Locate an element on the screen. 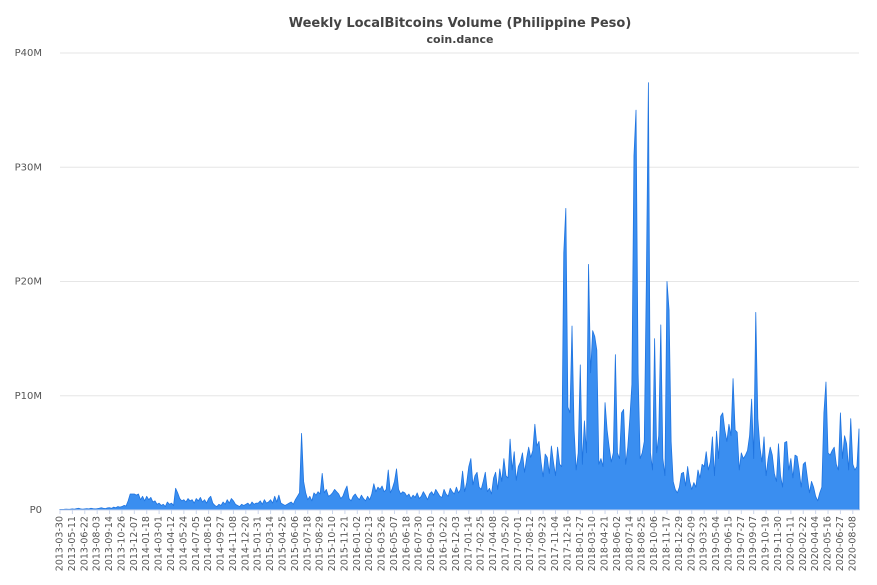 The height and width of the screenshot is (585, 877). x-tick-label: 2020-02-22 is located at coordinates (803, 543).